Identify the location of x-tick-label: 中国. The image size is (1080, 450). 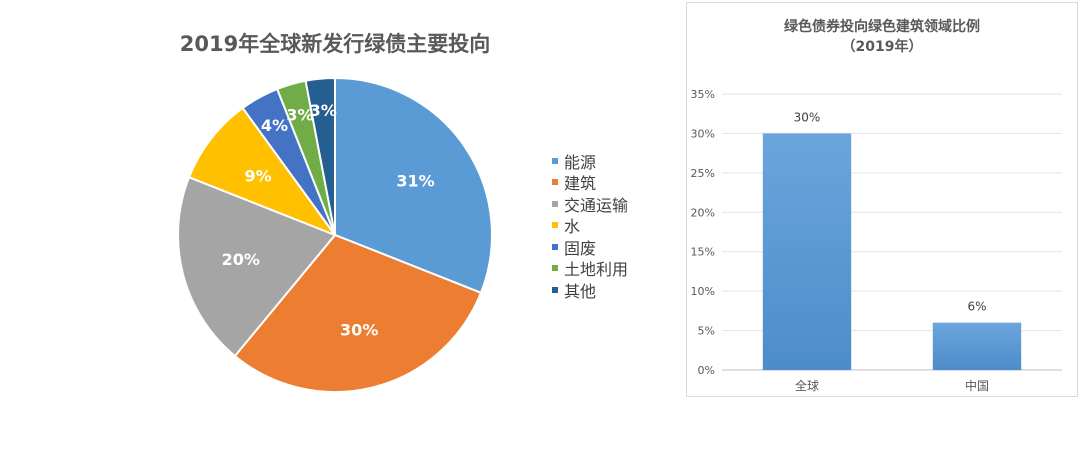
(977, 385).